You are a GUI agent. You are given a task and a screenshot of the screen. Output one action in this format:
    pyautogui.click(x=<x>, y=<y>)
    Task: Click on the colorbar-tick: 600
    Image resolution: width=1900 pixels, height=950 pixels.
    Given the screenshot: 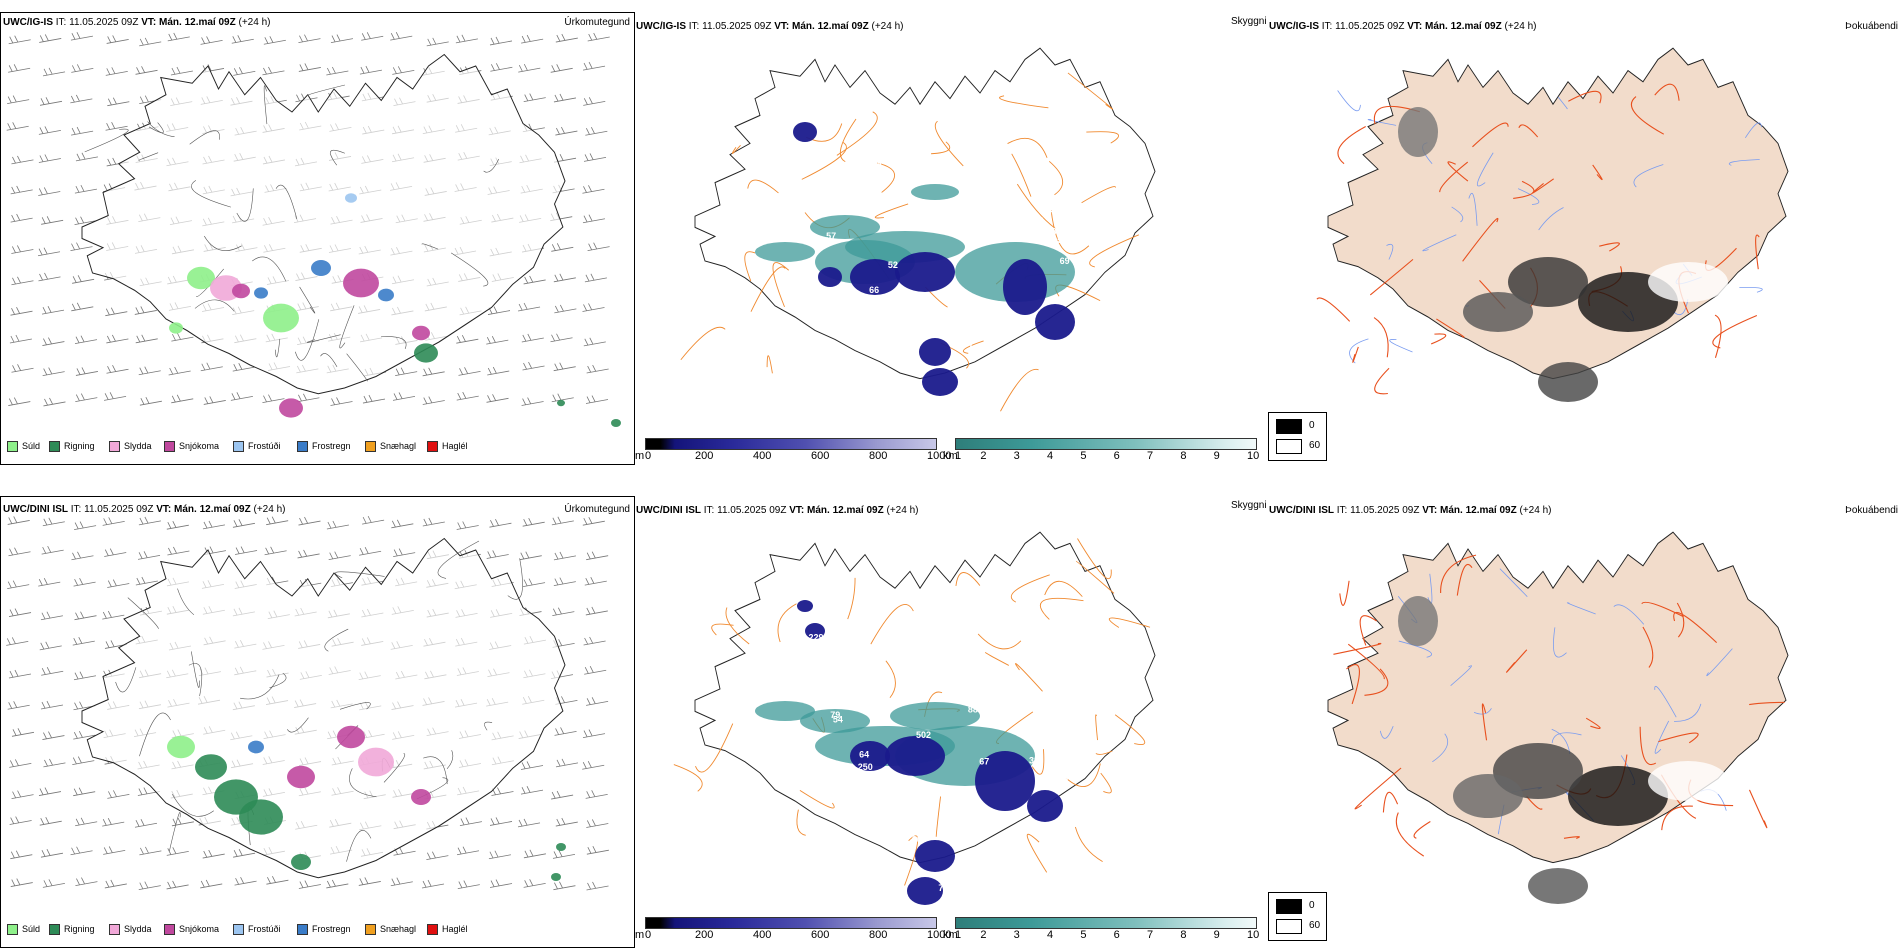 What is the action you would take?
    pyautogui.click(x=820, y=456)
    